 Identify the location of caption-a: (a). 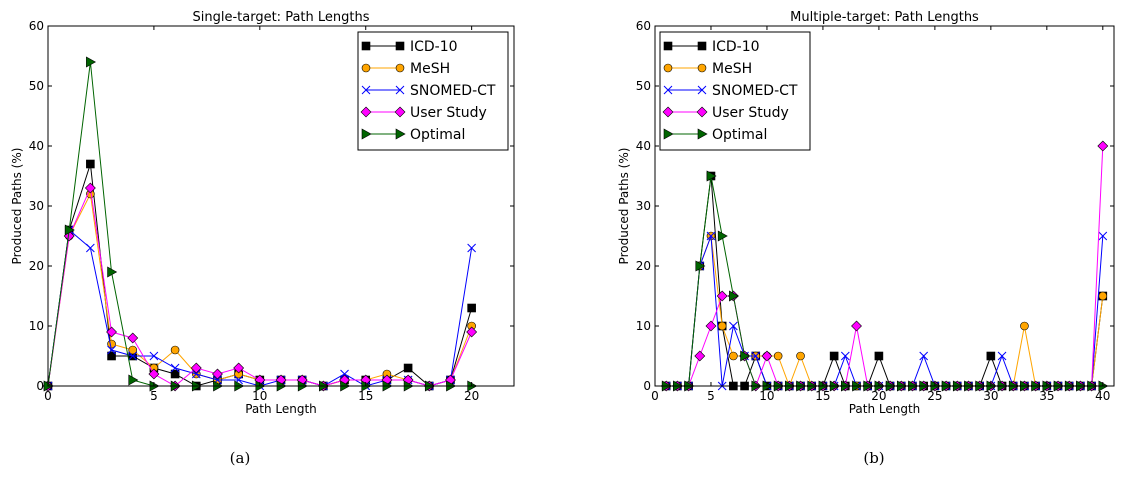
(240, 458).